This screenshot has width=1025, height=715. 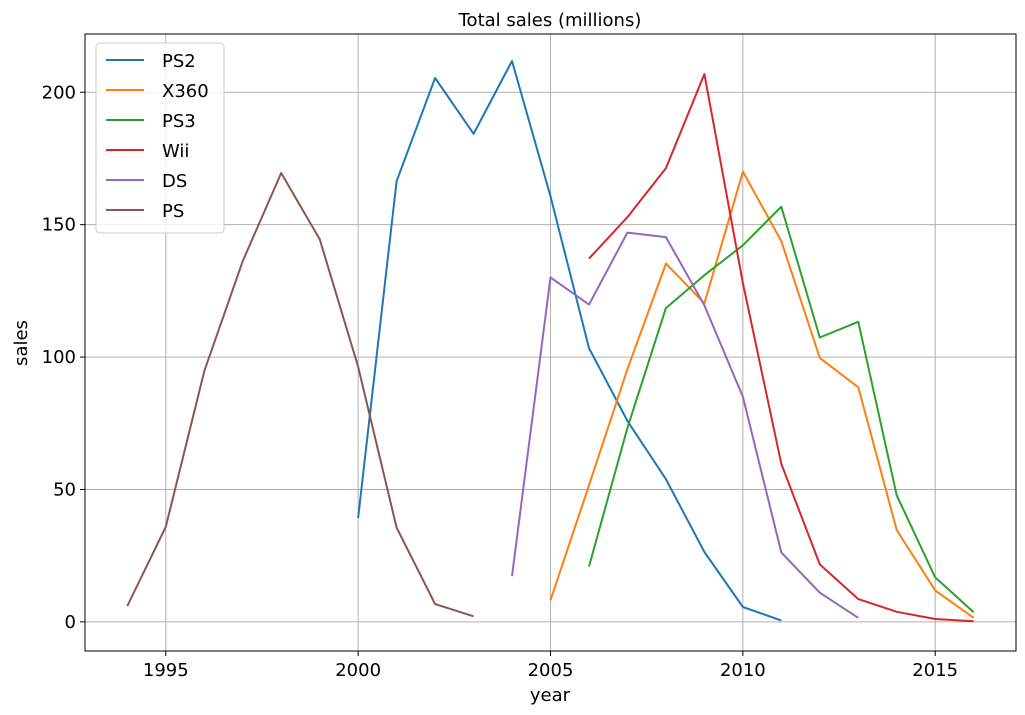 What do you see at coordinates (59, 357) in the screenshot?
I see `y-tick-label: 100` at bounding box center [59, 357].